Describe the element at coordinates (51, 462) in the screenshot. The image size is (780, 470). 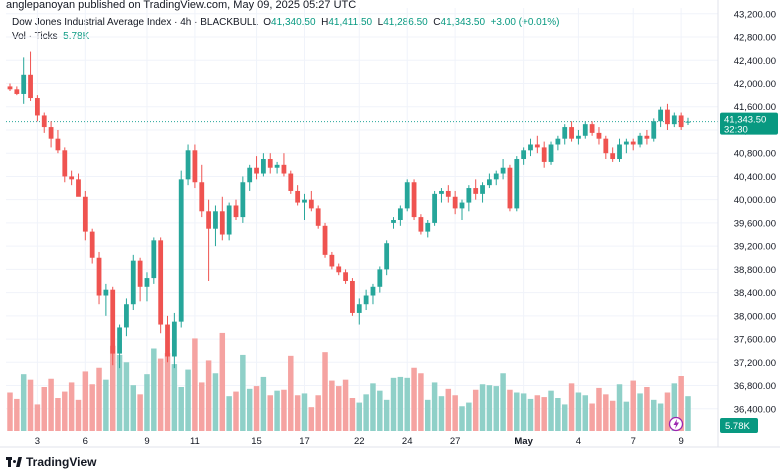
I see `tradingview-logo: TradingView` at that location.